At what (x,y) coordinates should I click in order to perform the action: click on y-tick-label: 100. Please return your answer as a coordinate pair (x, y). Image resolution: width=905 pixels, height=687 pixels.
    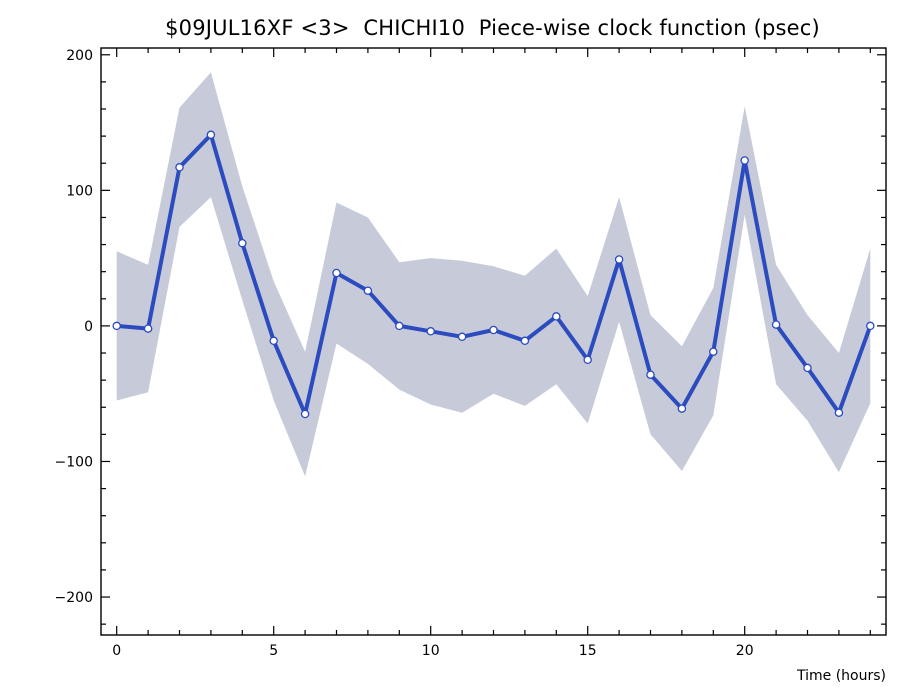
    Looking at the image, I should click on (79, 191).